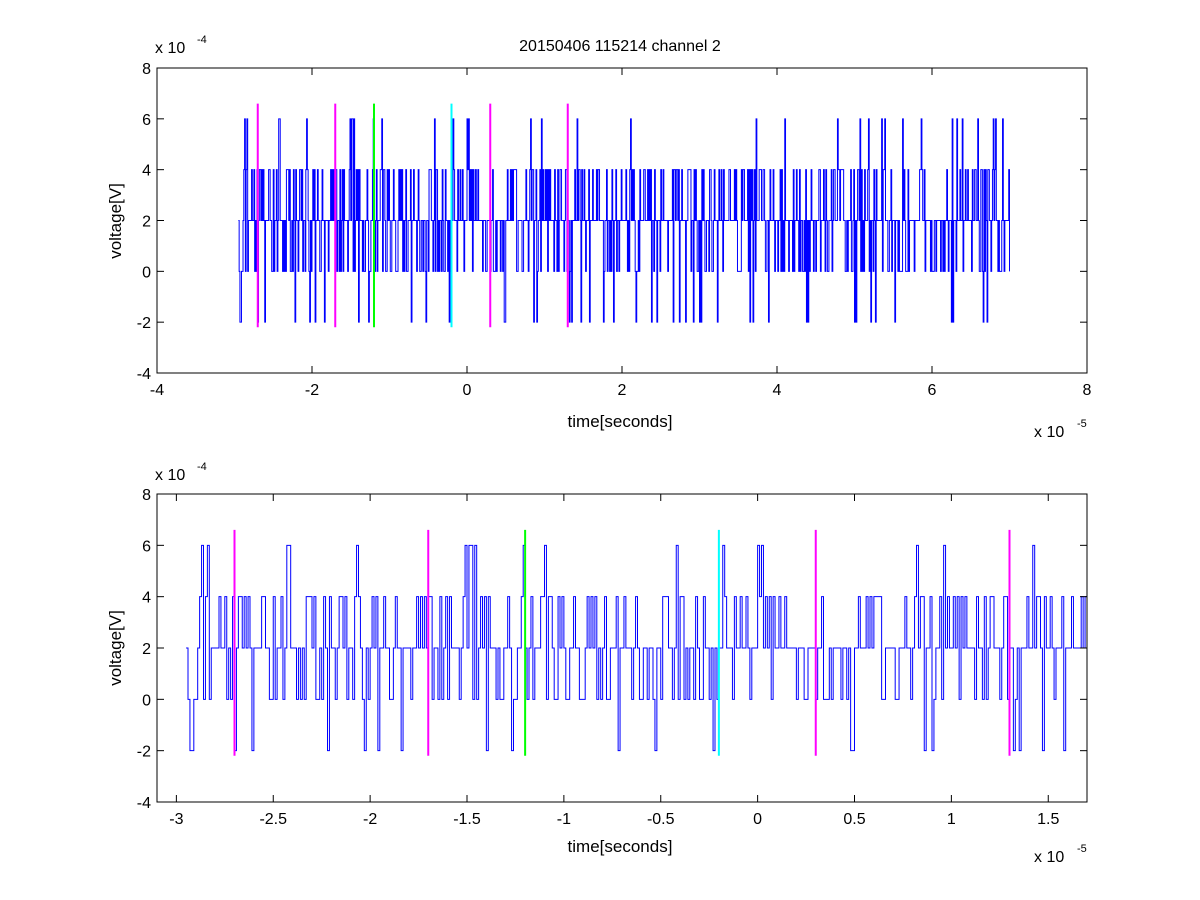 This screenshot has height=900, width=1200. I want to click on top-y-multiplier-base: x 10, so click(170, 48).